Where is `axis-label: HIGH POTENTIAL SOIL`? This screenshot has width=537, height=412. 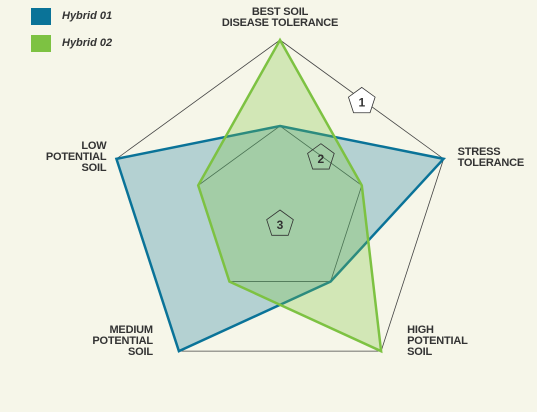
axis-label: HIGH POTENTIAL SOIL is located at coordinates (437, 341).